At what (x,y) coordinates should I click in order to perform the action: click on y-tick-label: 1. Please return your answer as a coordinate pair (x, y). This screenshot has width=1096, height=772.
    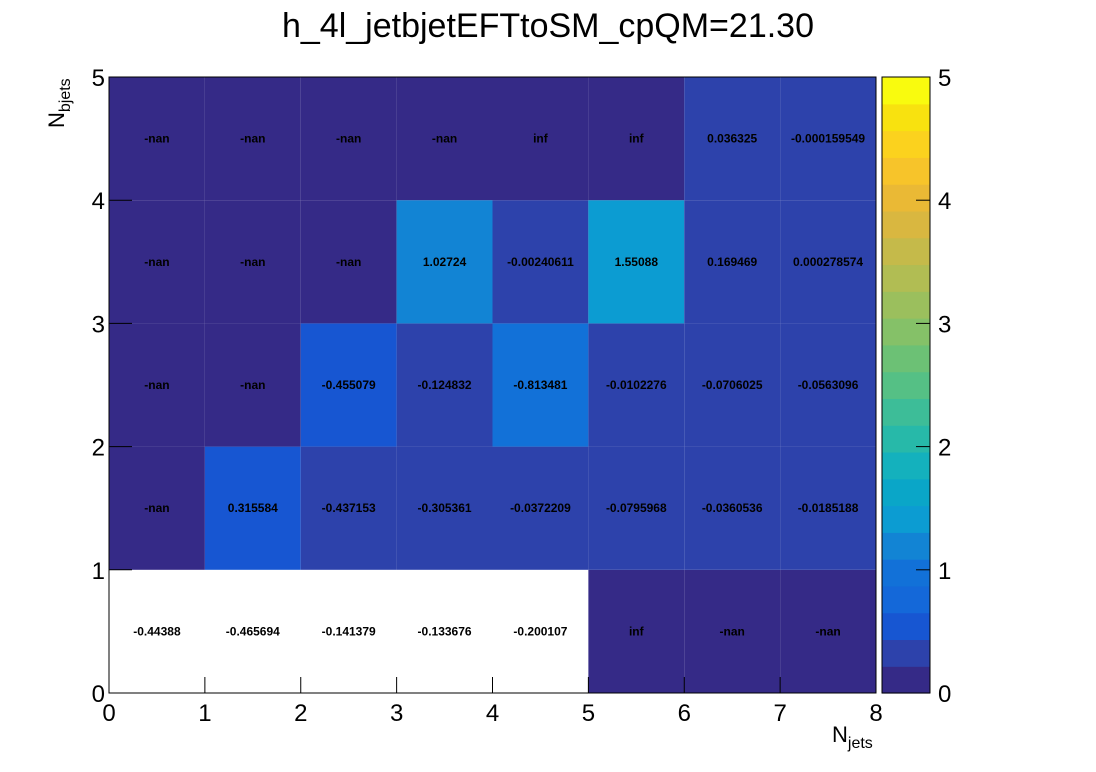
    Looking at the image, I should click on (98, 571).